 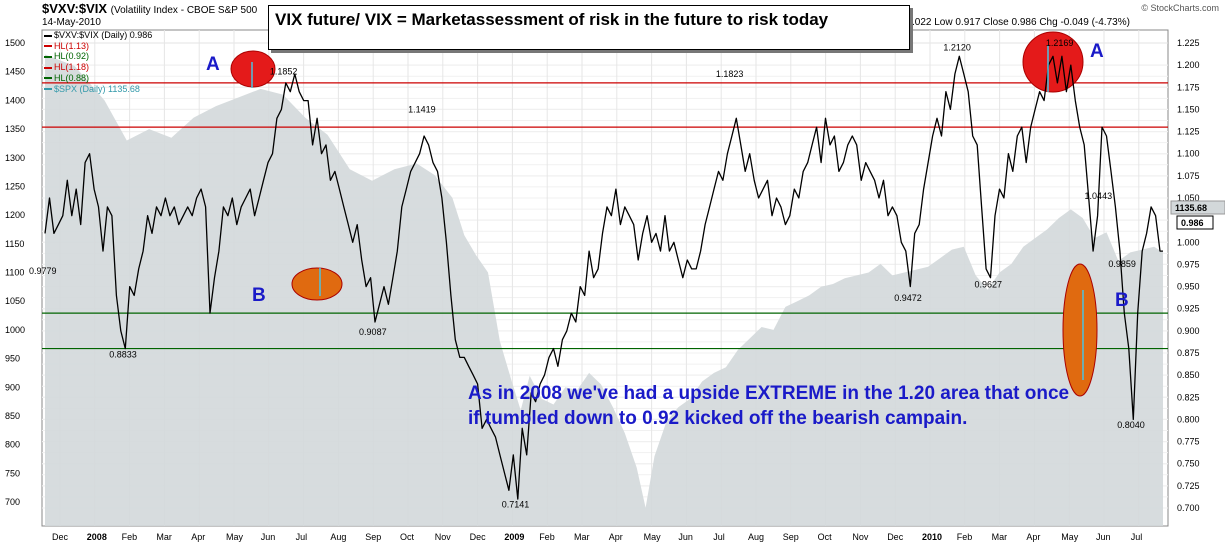 I want to click on right-tick-19: 0.750, so click(x=1188, y=464).